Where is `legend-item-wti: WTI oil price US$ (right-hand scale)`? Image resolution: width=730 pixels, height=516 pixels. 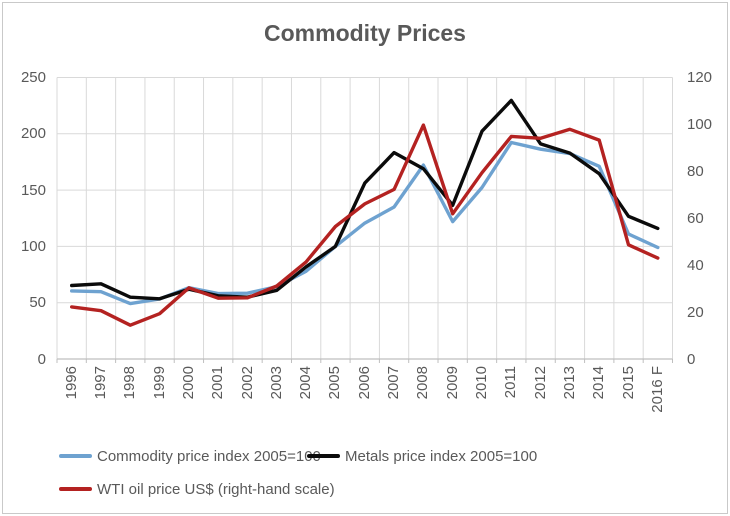
legend-item-wti: WTI oil price US$ (right-hand scale) is located at coordinates (197, 489).